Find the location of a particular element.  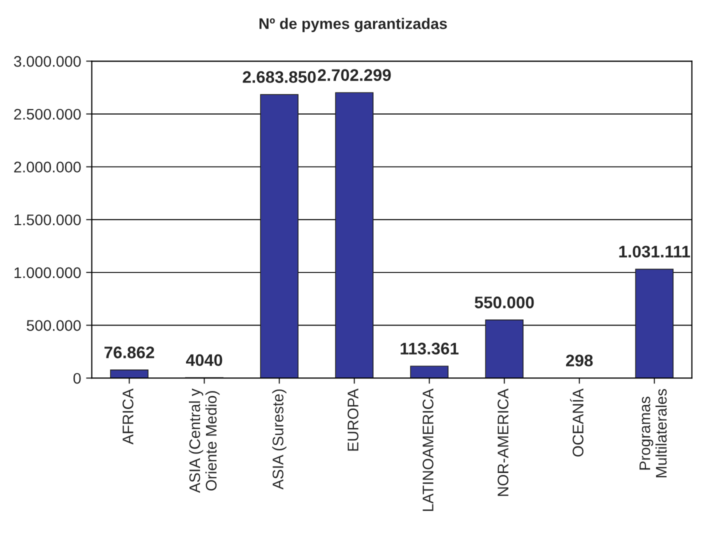

data-label: 1.031.111 is located at coordinates (654, 252).